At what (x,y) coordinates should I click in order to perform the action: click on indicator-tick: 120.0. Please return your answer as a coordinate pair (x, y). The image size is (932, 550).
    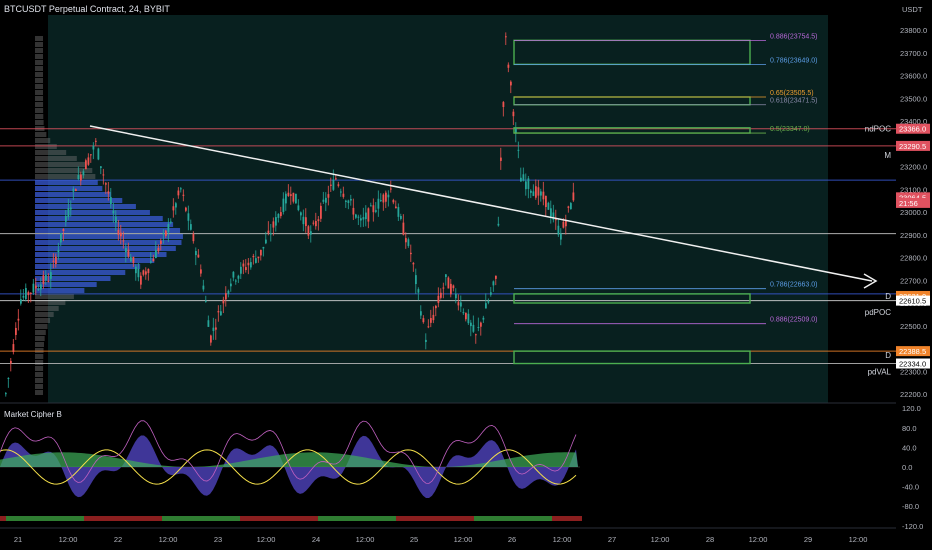
    Looking at the image, I should click on (911, 408).